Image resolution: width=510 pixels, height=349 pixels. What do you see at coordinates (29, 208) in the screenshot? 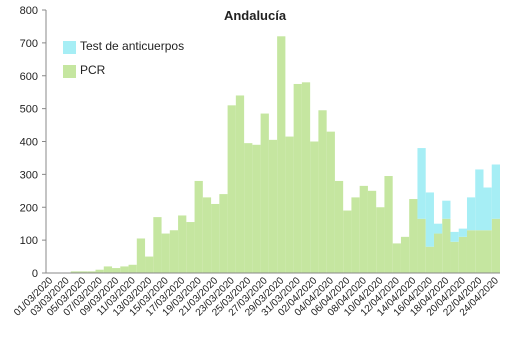
I see `y-tick-label: 200` at bounding box center [29, 208].